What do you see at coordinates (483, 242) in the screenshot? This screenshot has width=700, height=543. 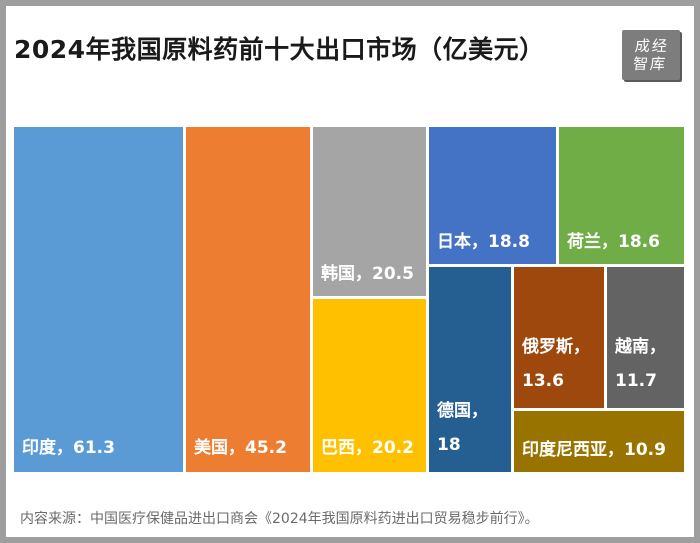 I see `treemap-tile-label: 日本，18.8` at bounding box center [483, 242].